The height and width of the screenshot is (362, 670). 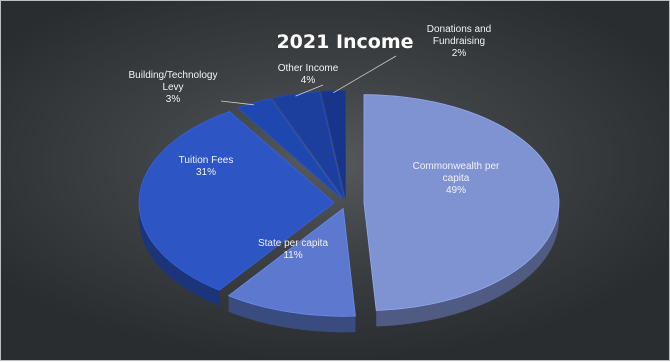 I want to click on slice-category-label: Donations and, so click(x=459, y=29).